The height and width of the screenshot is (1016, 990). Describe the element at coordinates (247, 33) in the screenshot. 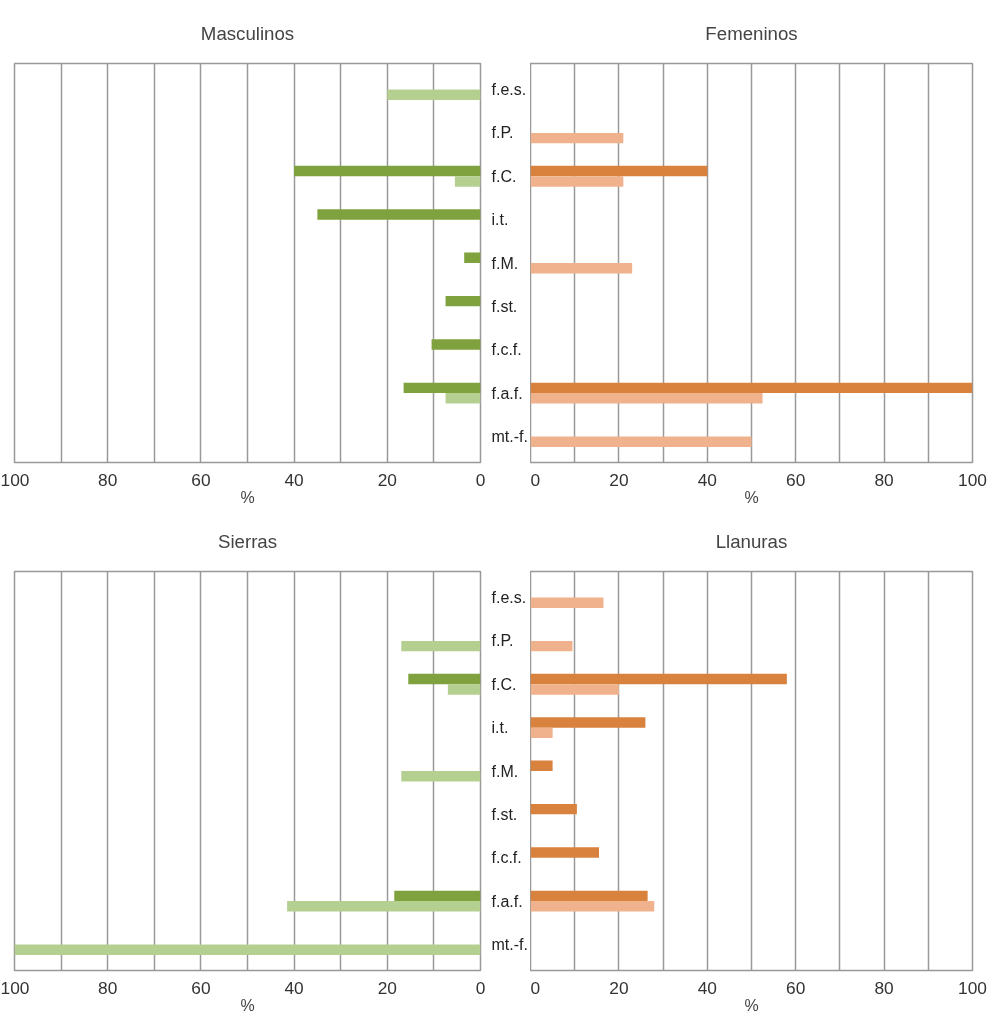

I see `chart-title: Masculinos` at that location.